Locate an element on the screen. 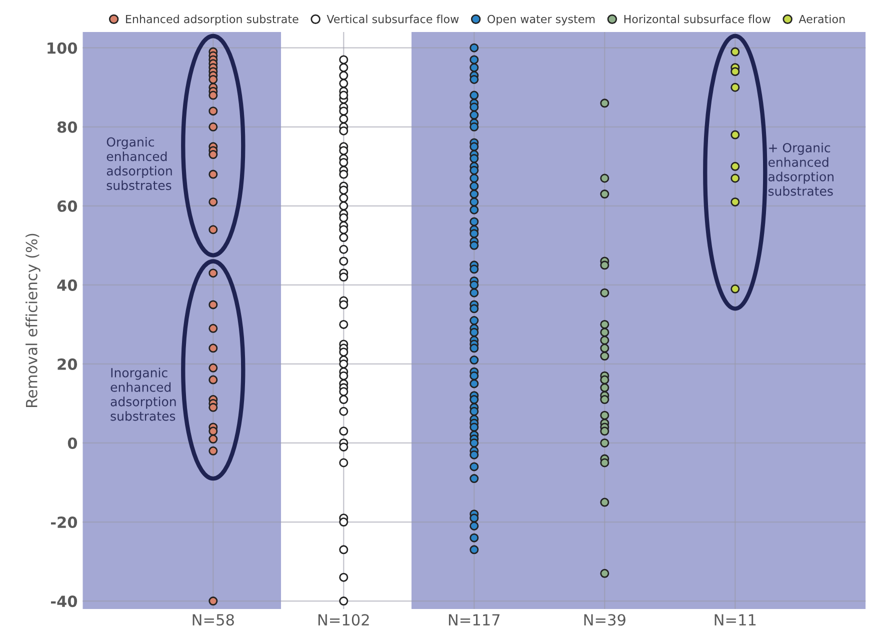  legend-label: Enhanced adsorption substrate is located at coordinates (212, 20).